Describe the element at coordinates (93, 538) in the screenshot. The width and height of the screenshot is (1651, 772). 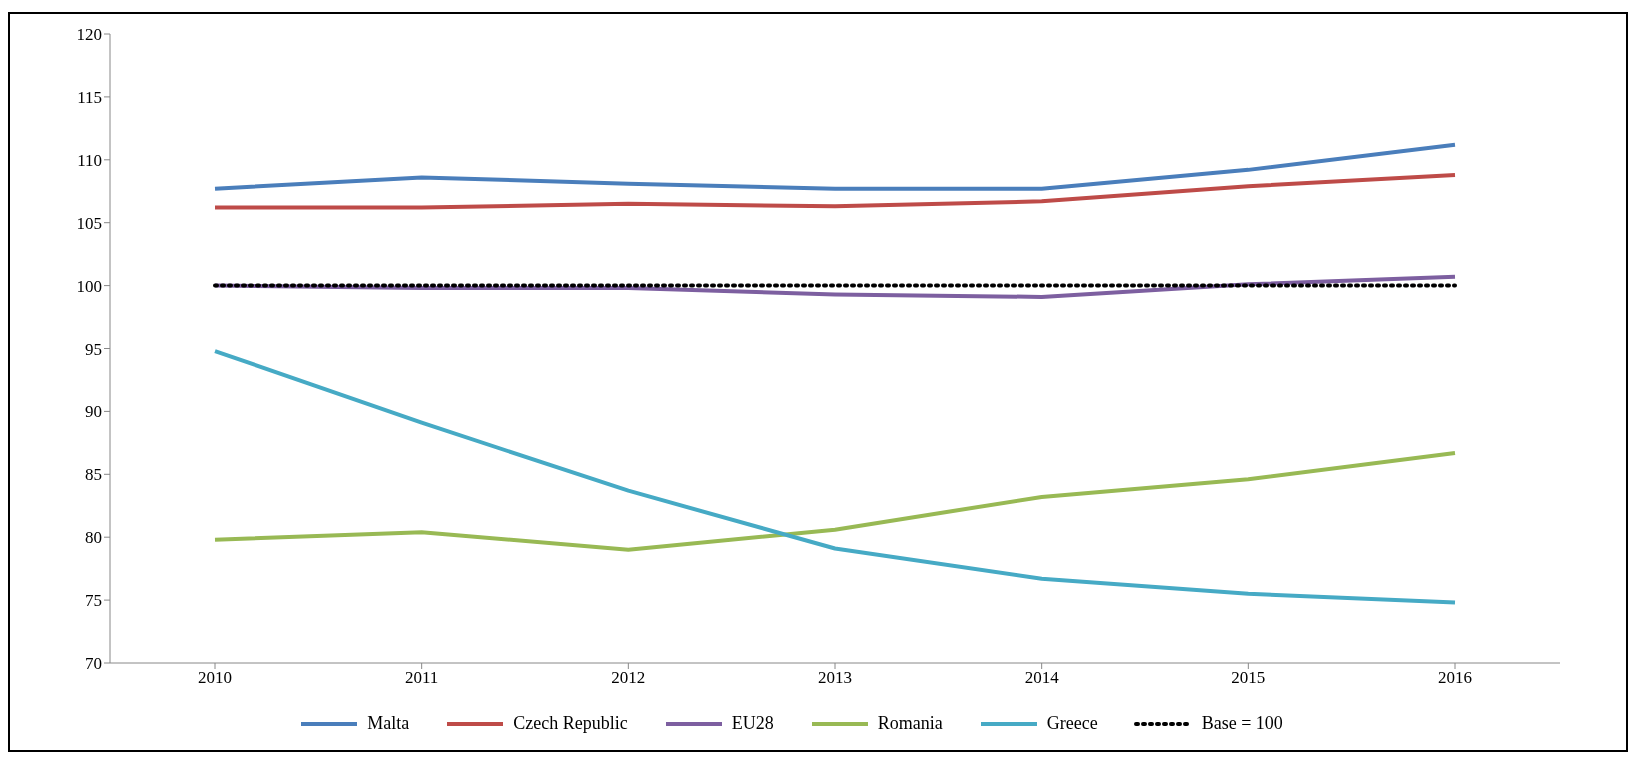
I see `y-tick-label: 80` at that location.